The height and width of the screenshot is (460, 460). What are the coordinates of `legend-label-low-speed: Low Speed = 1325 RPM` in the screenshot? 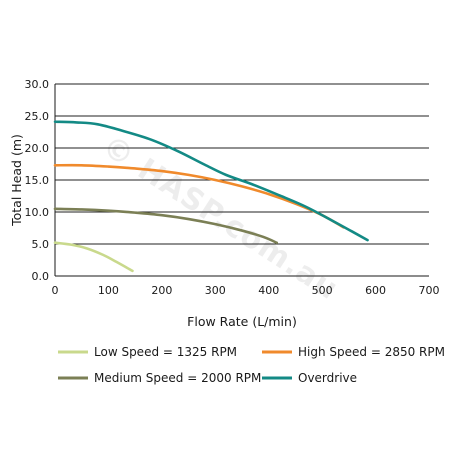 It's located at (165, 352).